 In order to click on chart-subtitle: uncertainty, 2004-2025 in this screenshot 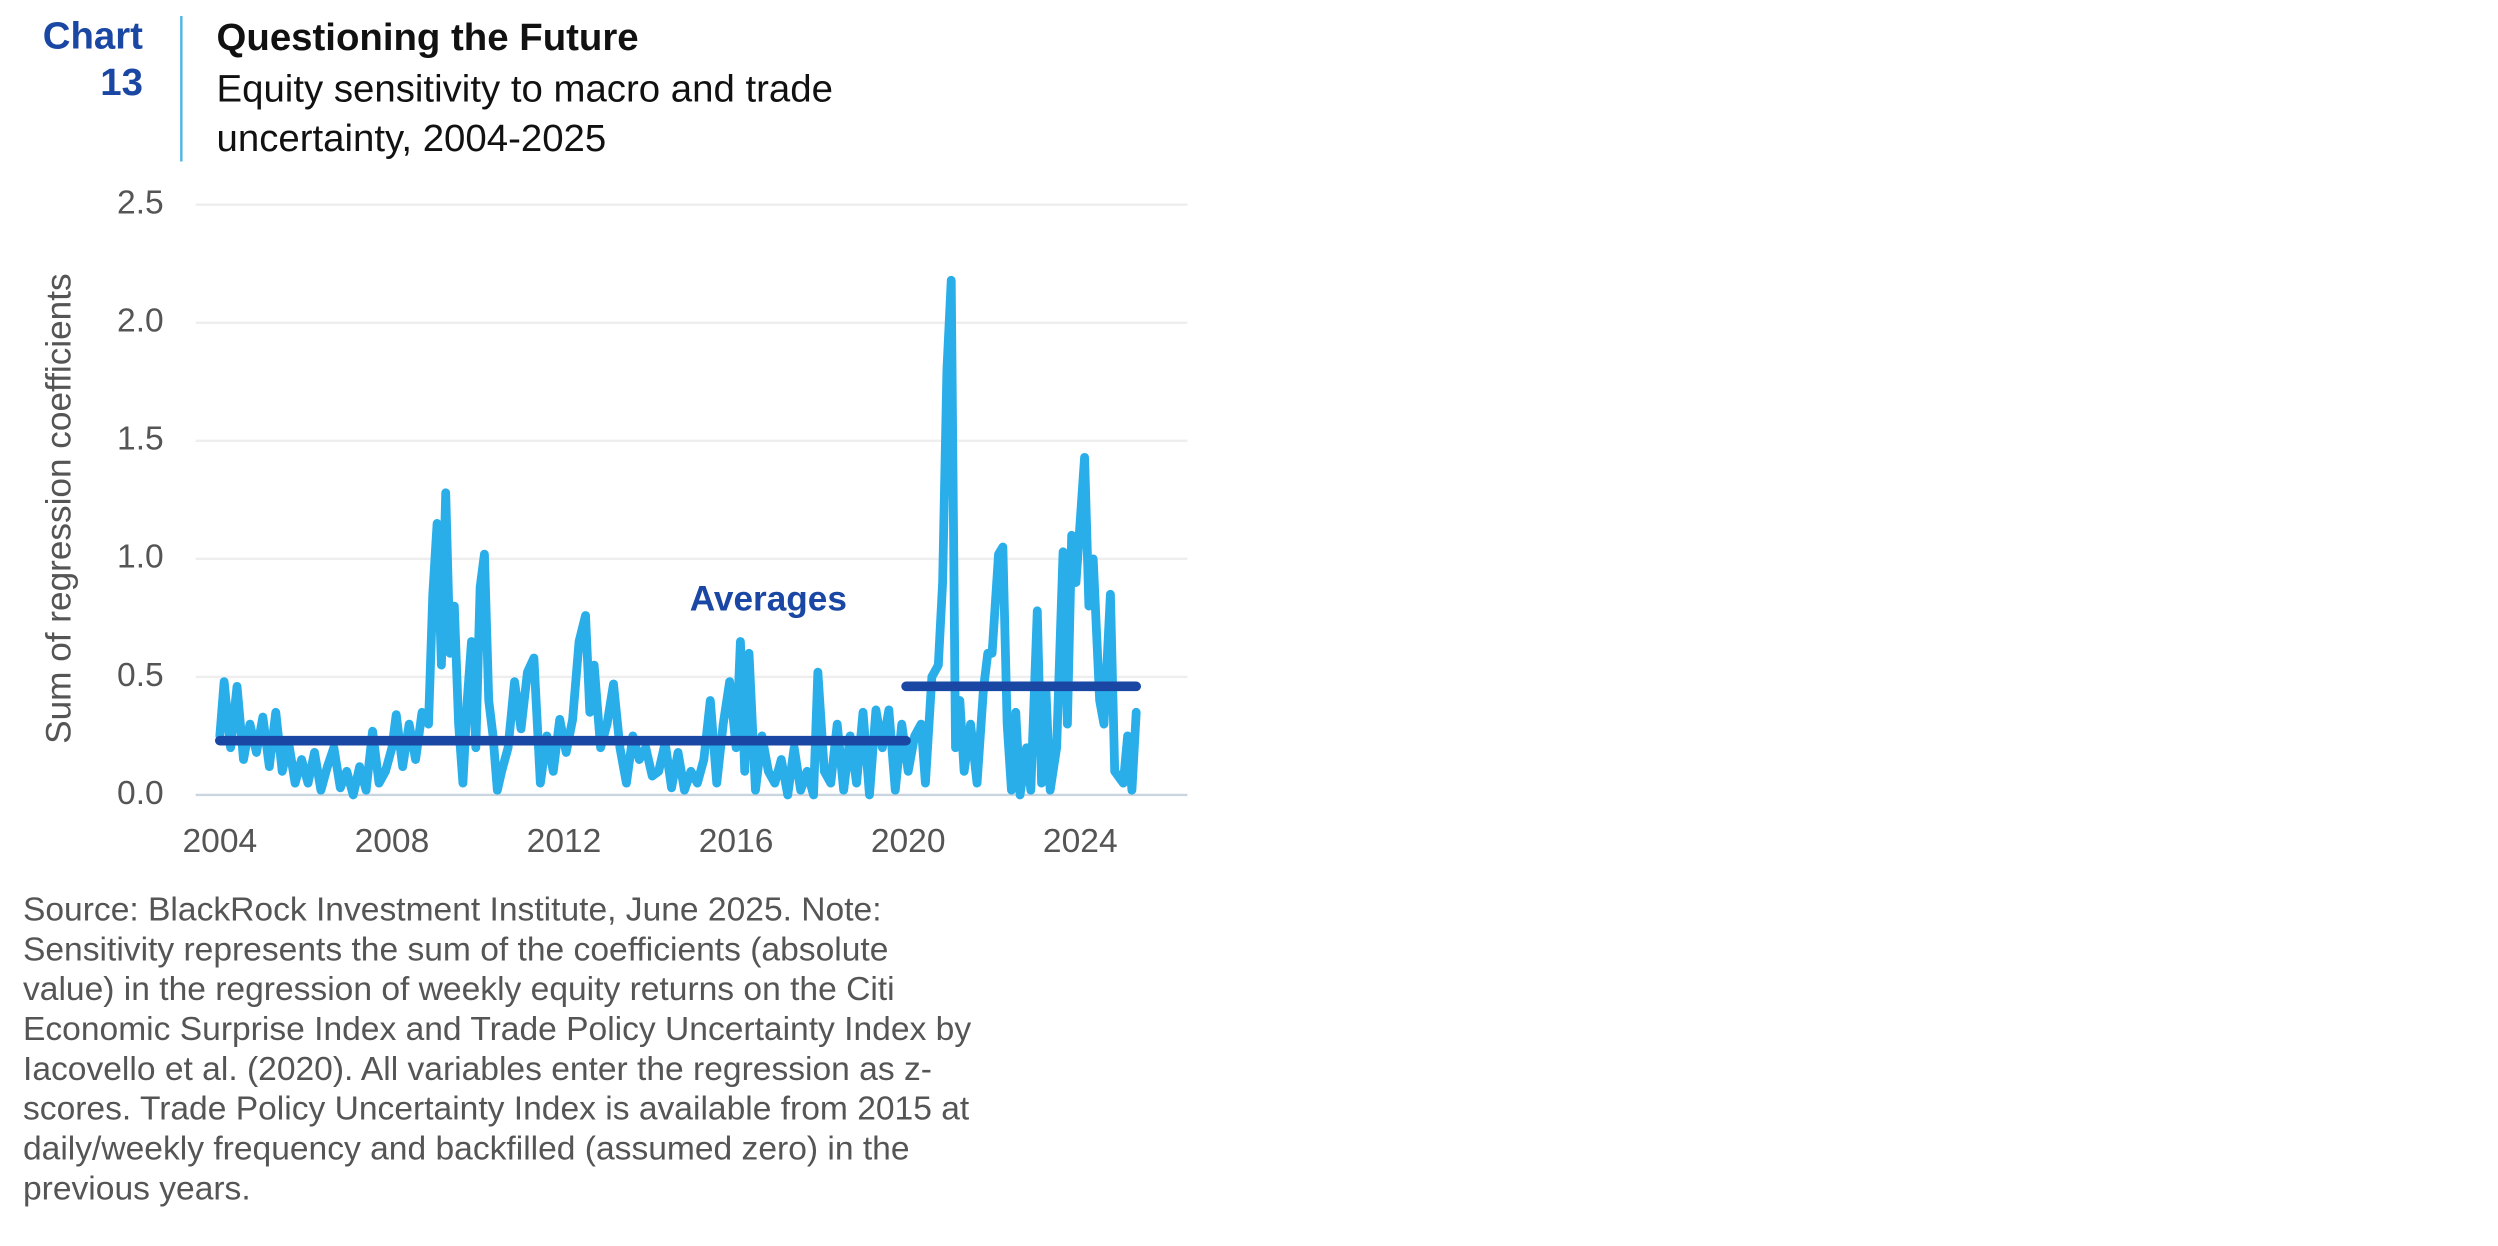, I will do `click(412, 138)`.